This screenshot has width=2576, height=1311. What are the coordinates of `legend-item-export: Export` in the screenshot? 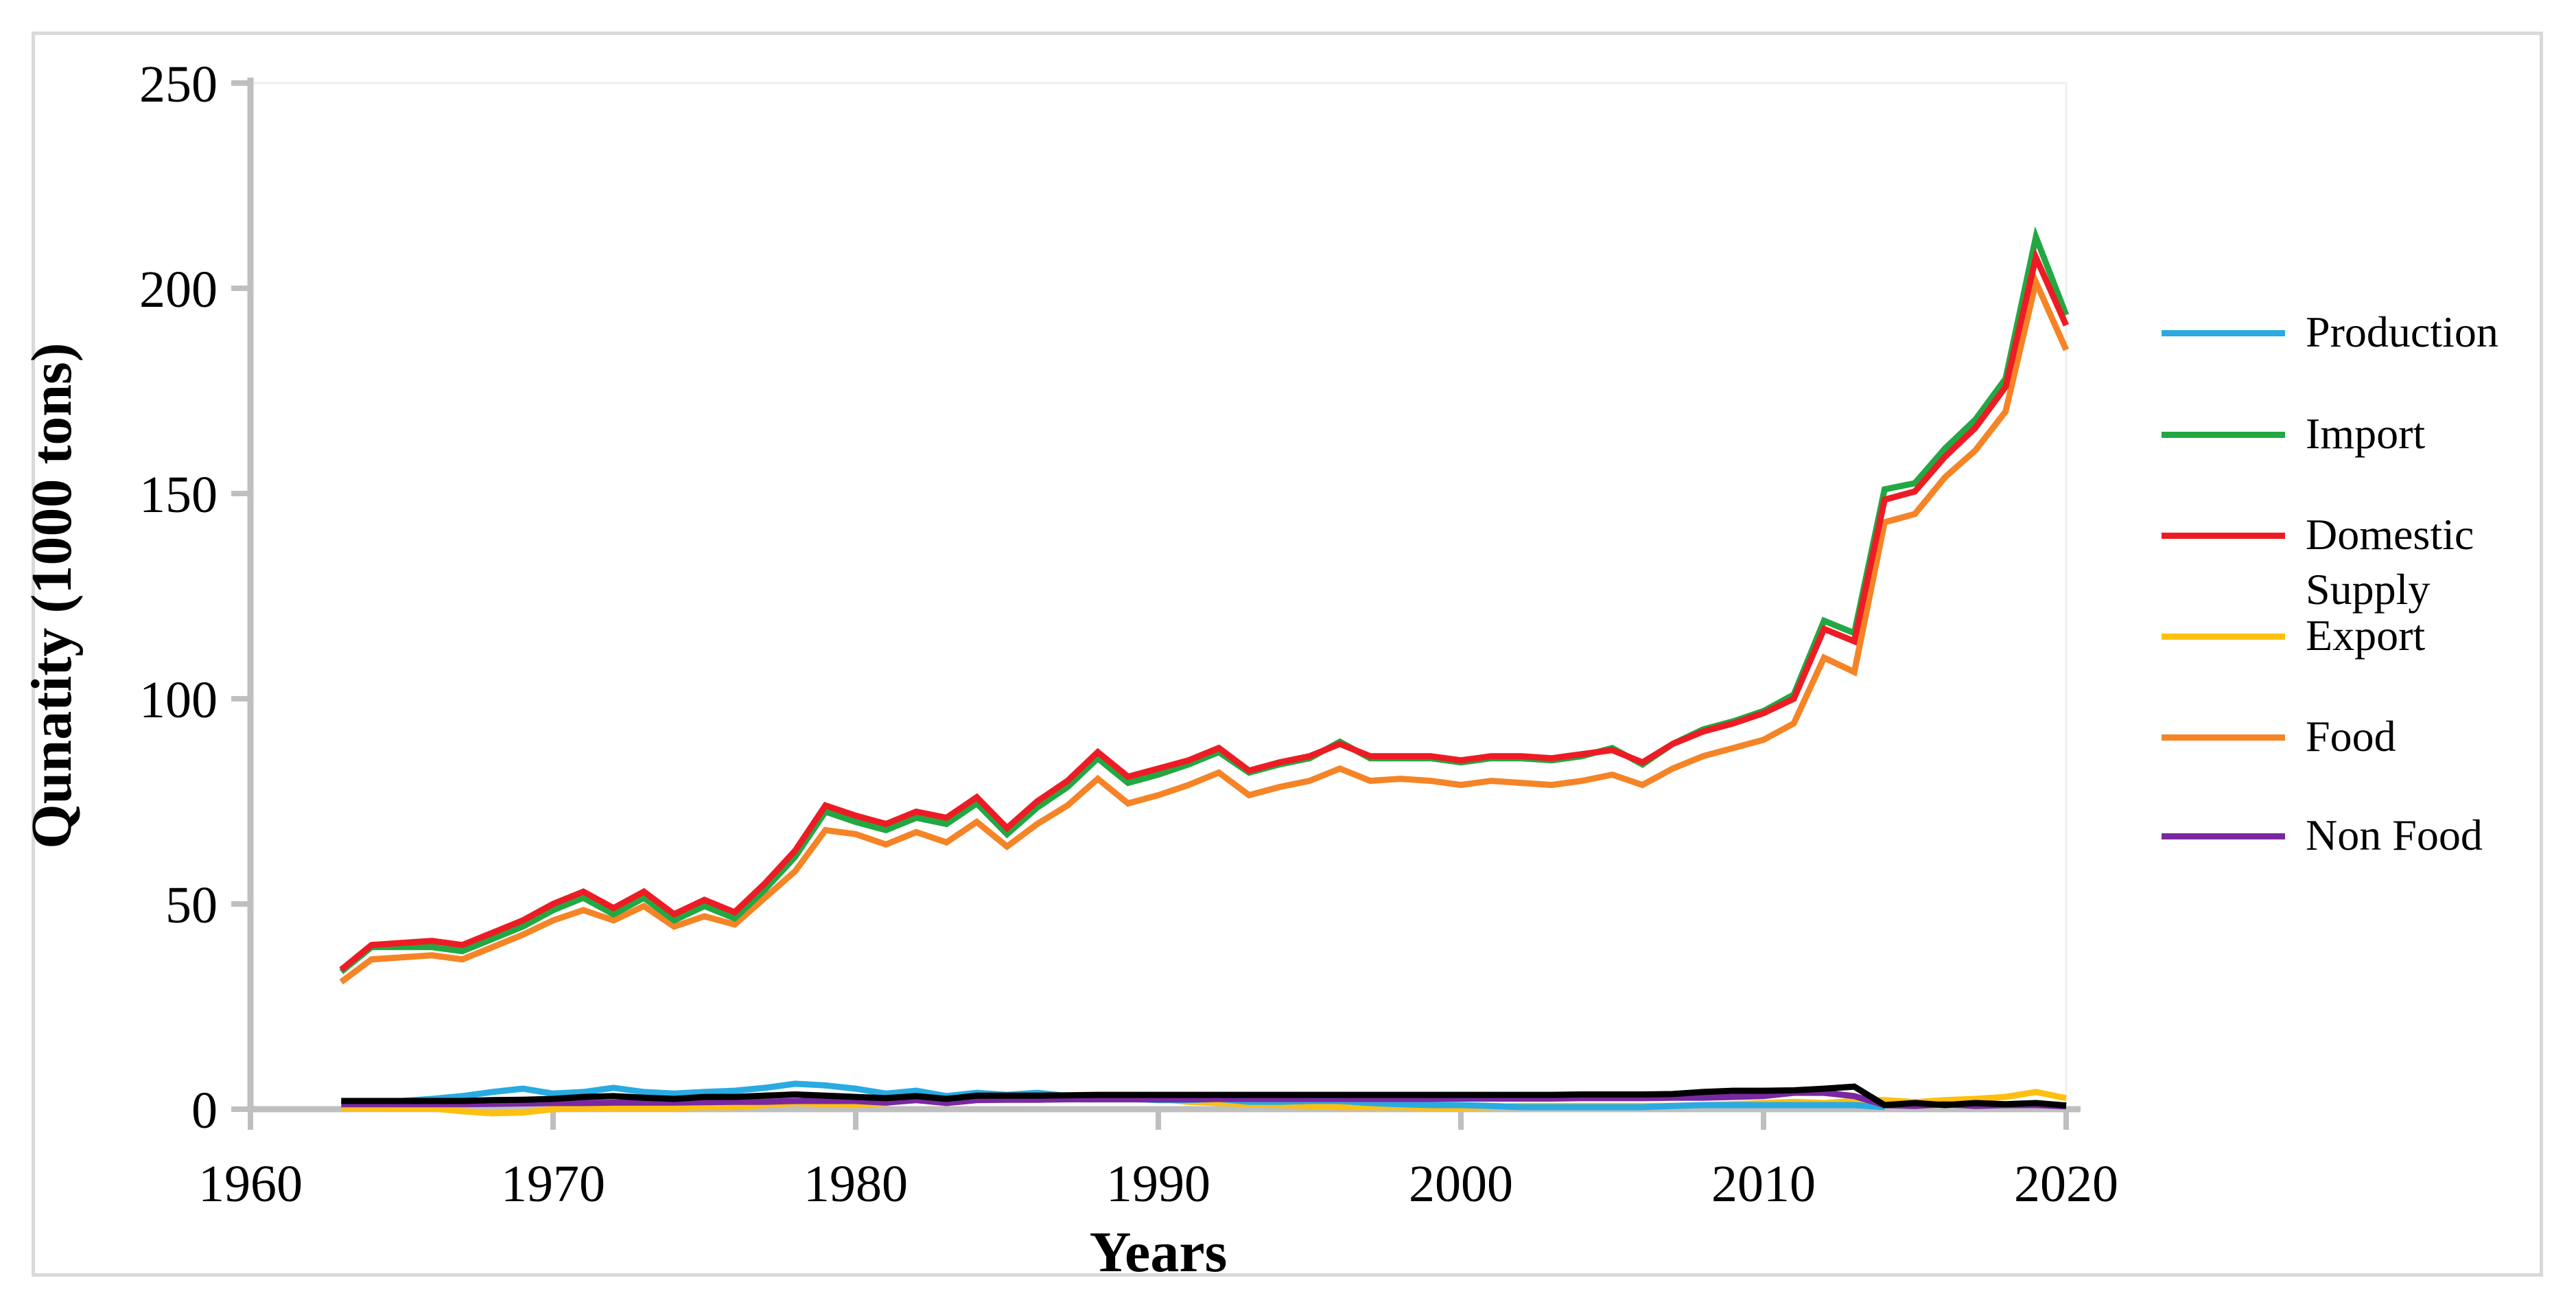 It's located at (2361, 635).